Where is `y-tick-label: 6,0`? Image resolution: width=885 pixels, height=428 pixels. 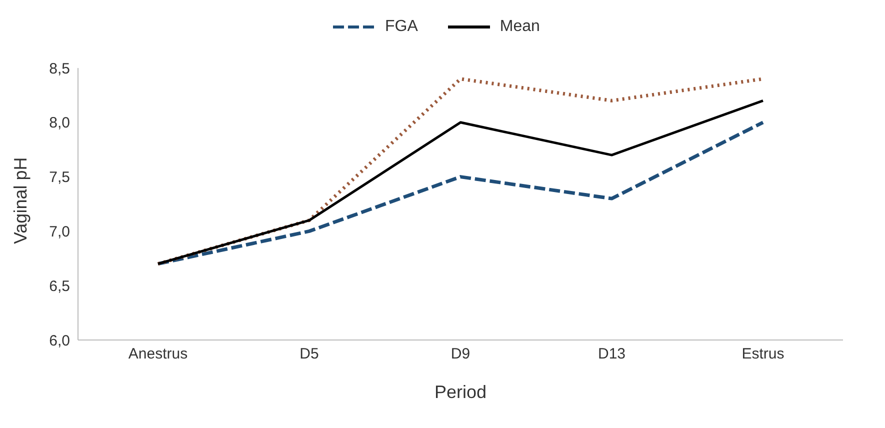 y-tick-label: 6,0 is located at coordinates (59, 341).